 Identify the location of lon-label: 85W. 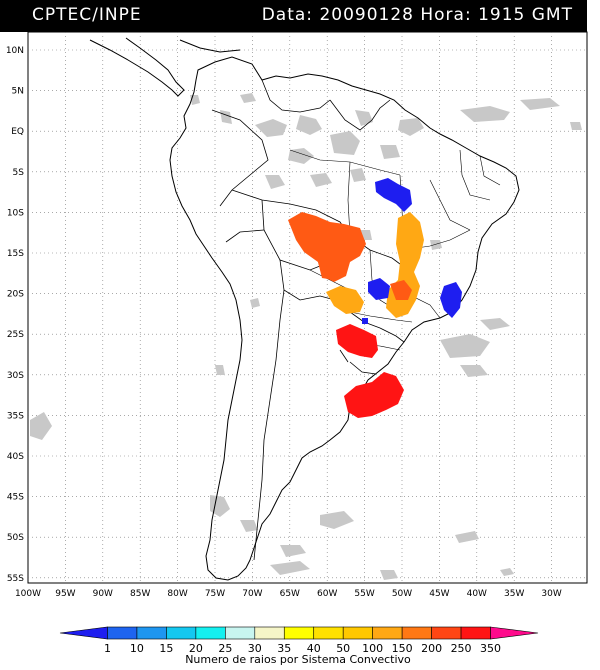
(140, 594).